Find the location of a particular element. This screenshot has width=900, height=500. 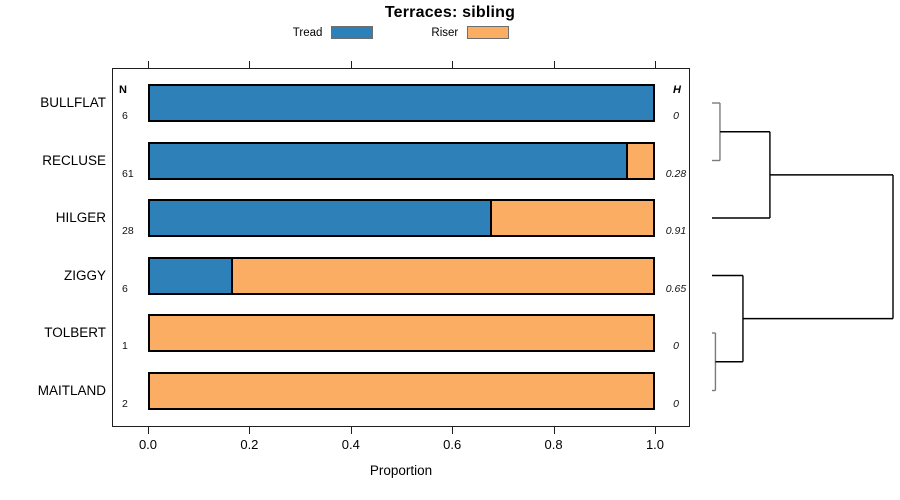

category-label: HILGER is located at coordinates (80, 217).